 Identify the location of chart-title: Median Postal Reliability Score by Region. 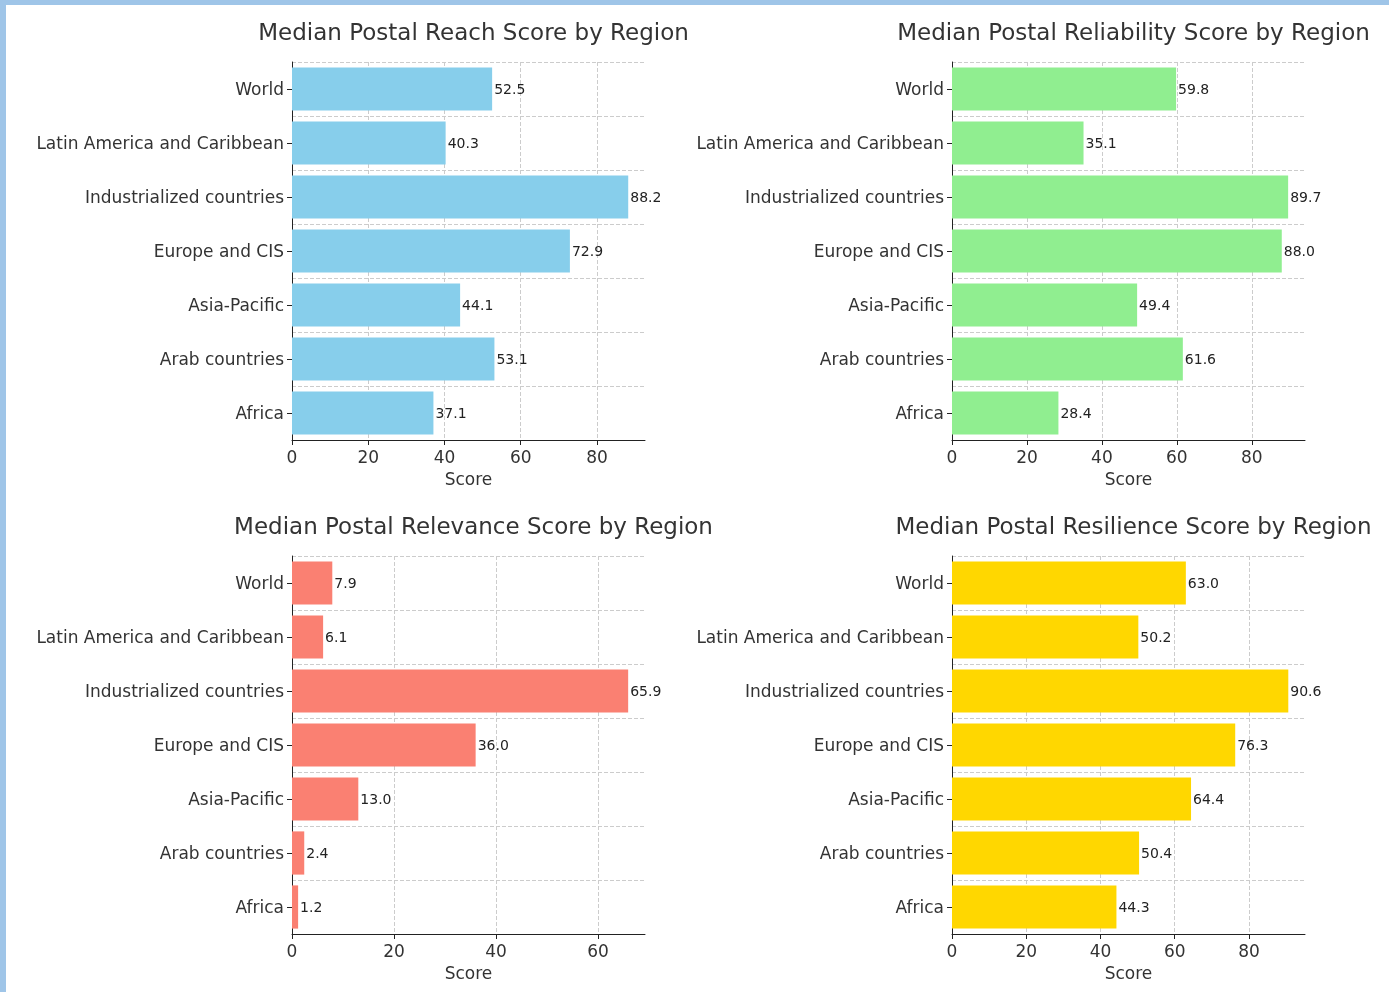
(1133, 31).